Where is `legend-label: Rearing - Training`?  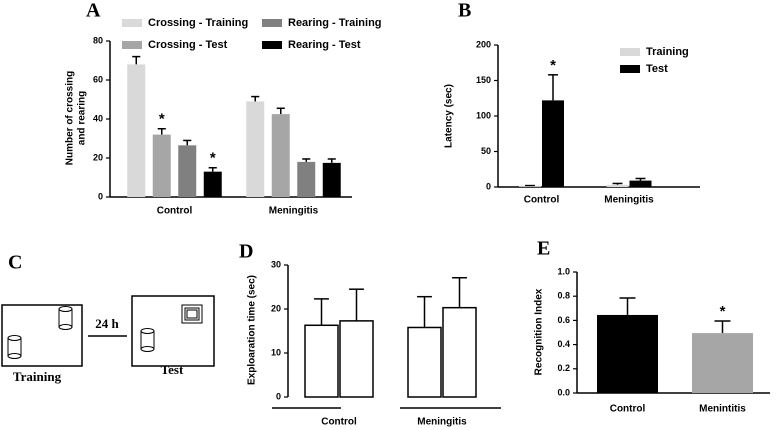
legend-label: Rearing - Training is located at coordinates (335, 23).